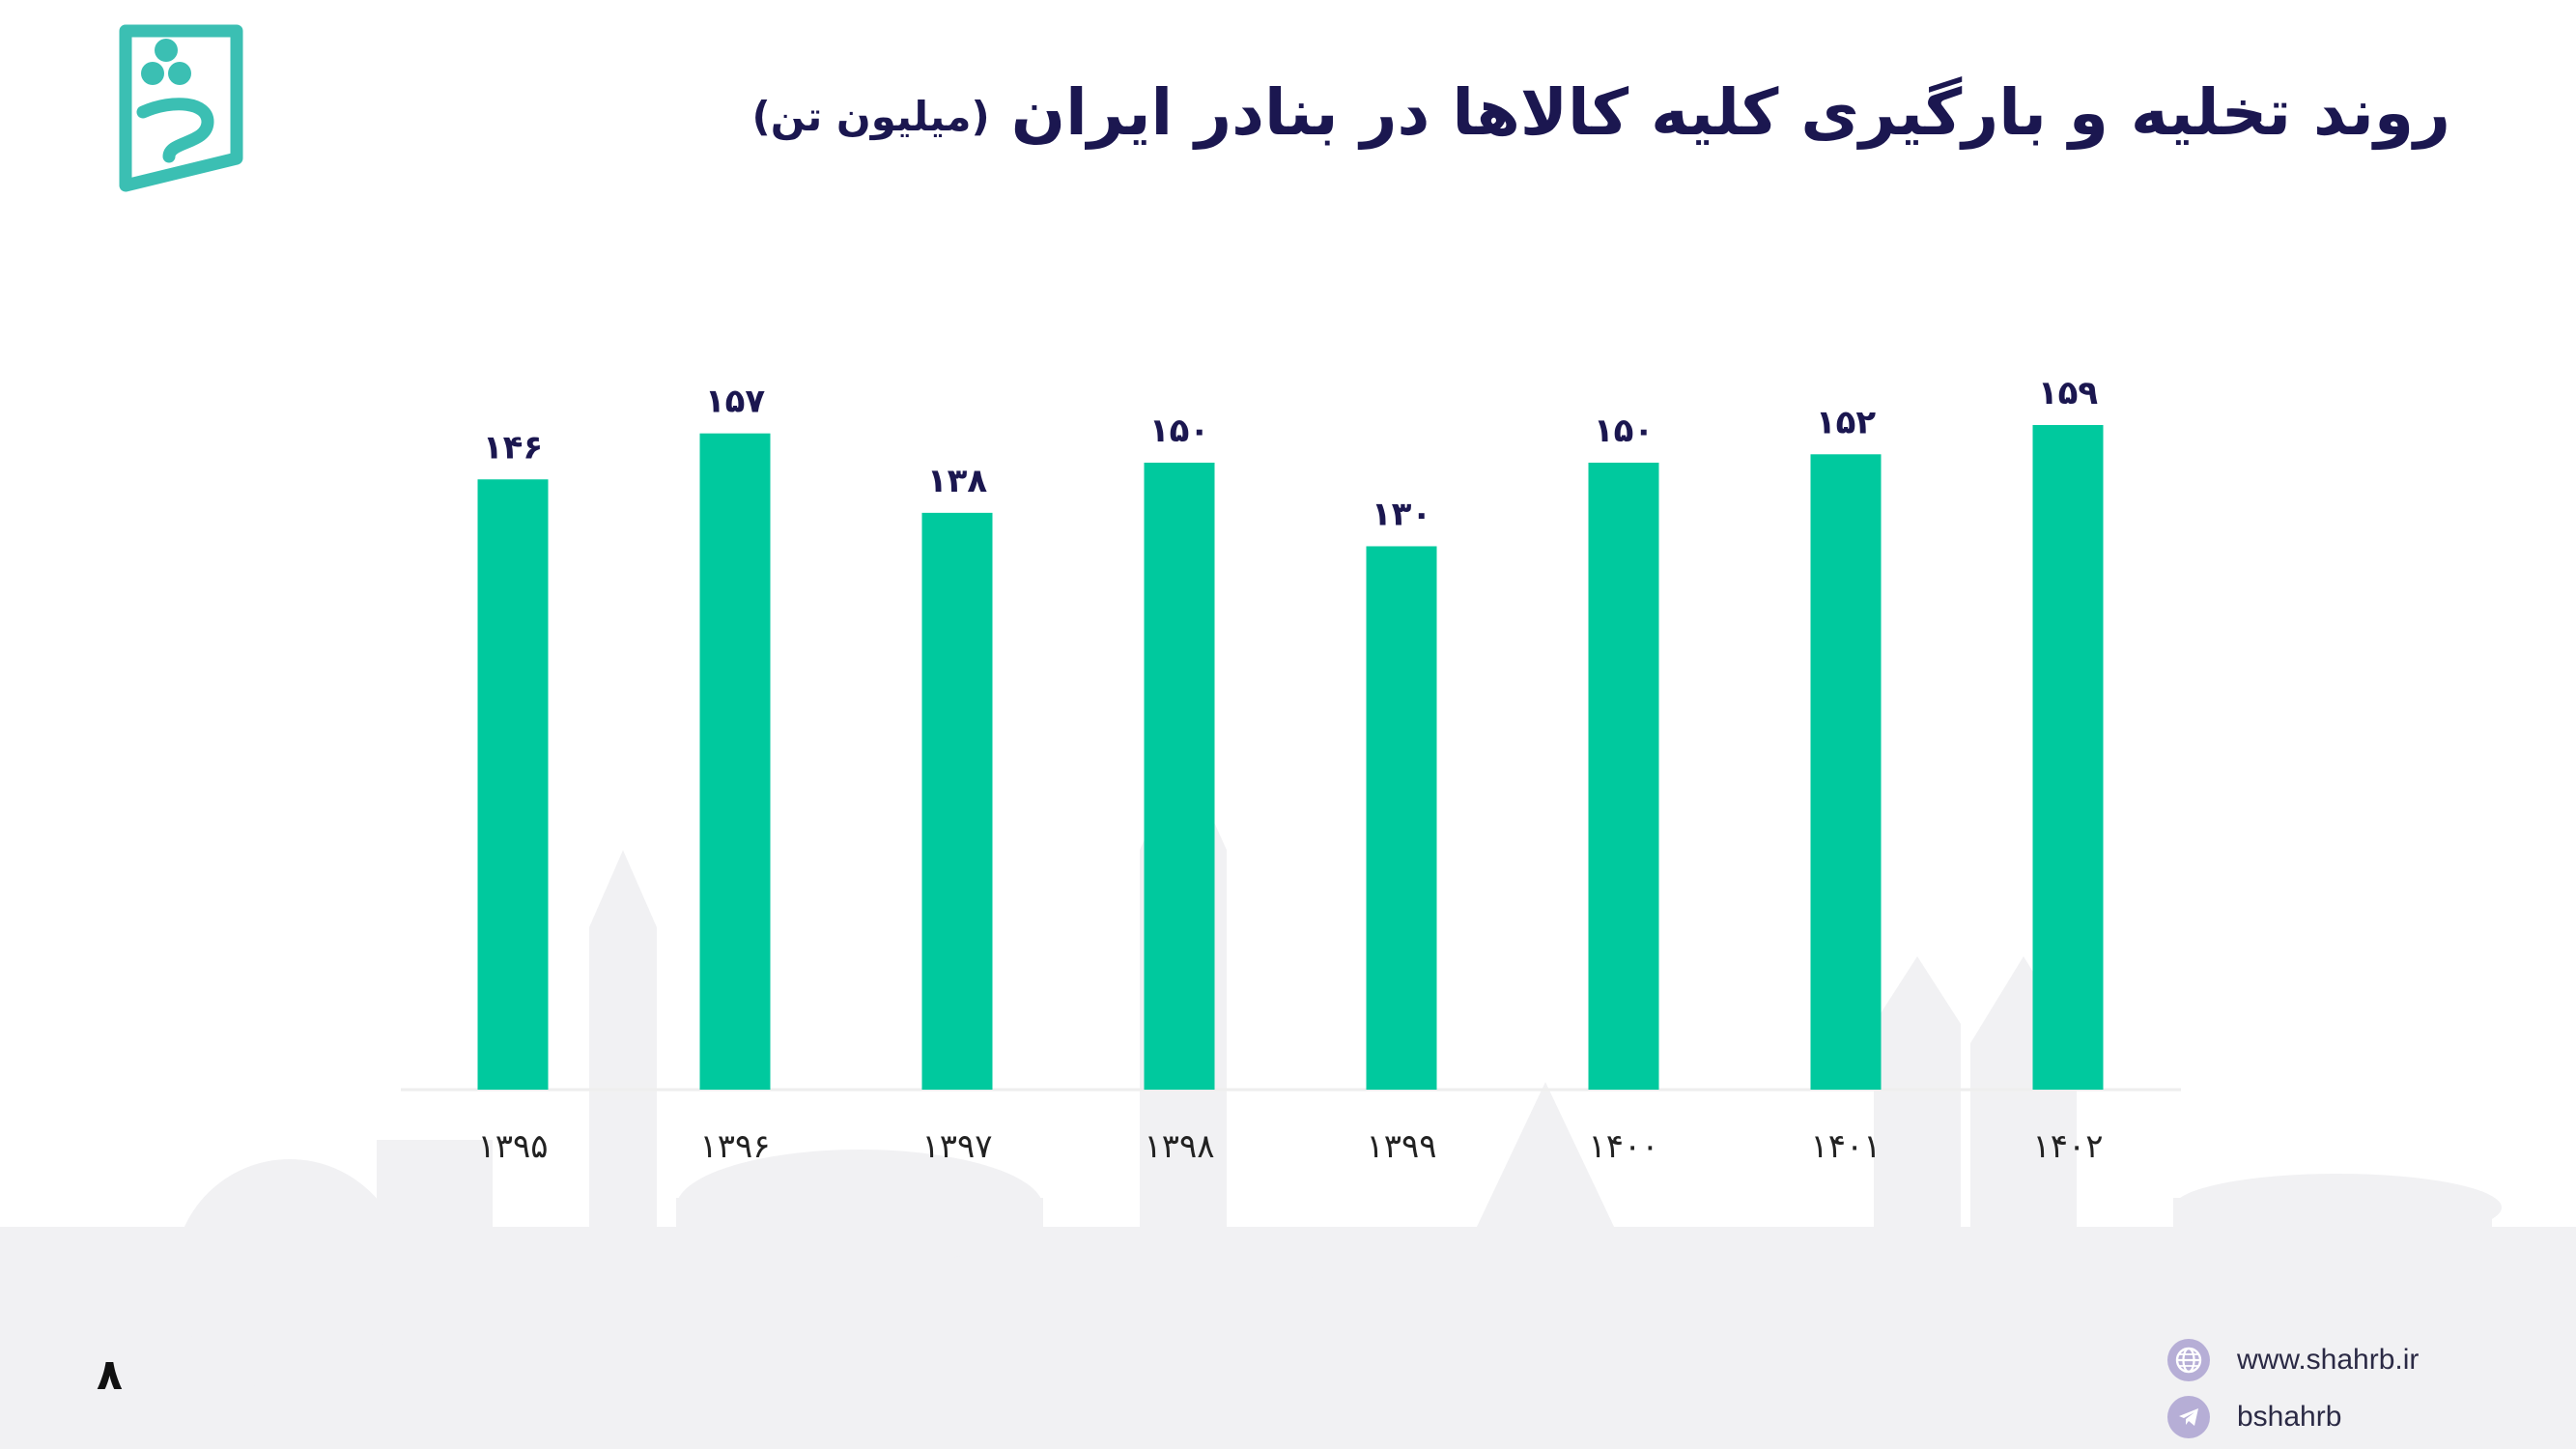 The height and width of the screenshot is (1449, 2576). I want to click on value-label-2: ۱۵۷, so click(735, 402).